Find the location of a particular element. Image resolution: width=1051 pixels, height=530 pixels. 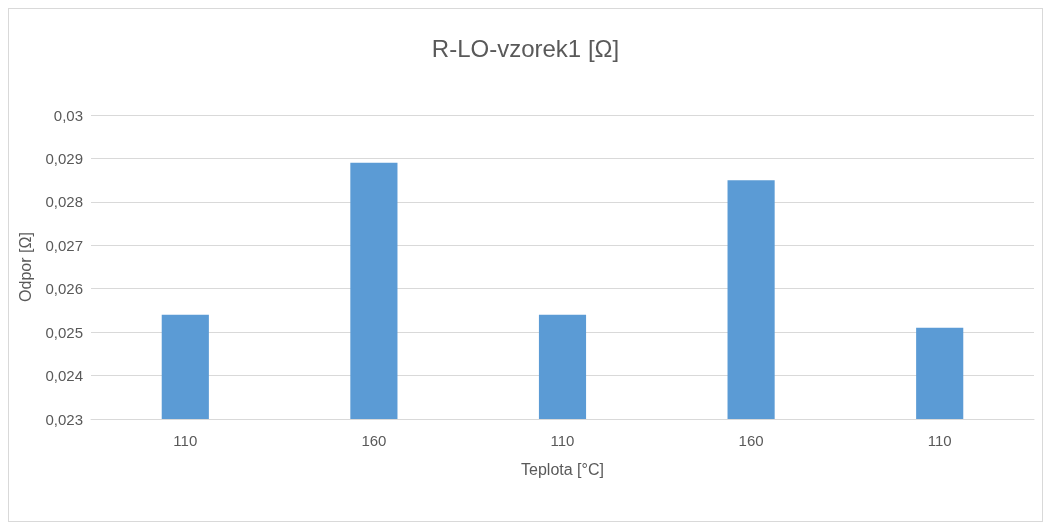

x-axis-title: Teplota [°C] is located at coordinates (562, 469).